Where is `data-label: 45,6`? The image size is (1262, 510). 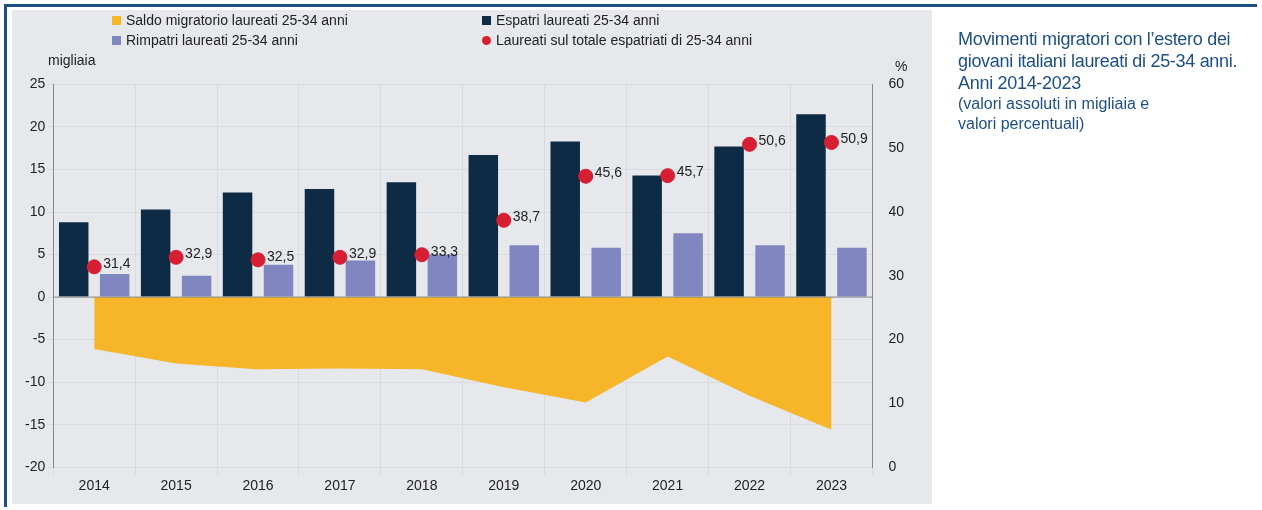 data-label: 45,6 is located at coordinates (608, 172).